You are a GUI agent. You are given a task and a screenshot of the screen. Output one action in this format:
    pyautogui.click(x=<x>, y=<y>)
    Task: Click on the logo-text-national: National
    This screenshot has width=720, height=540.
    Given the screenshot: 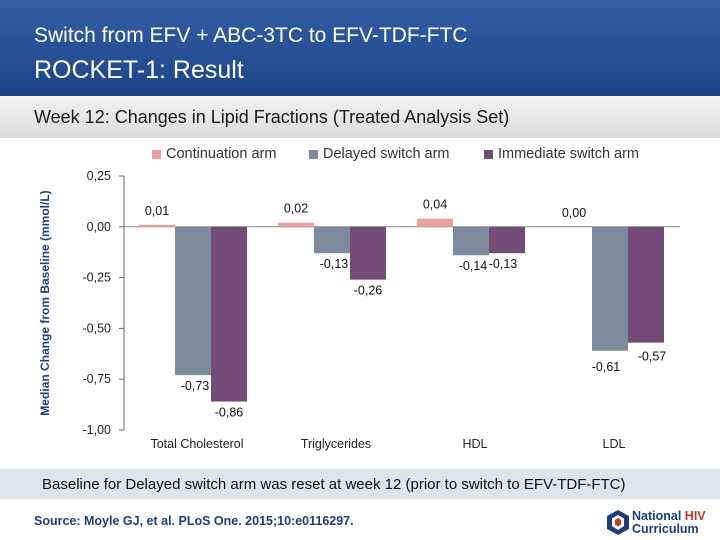 What is the action you would take?
    pyautogui.click(x=657, y=516)
    